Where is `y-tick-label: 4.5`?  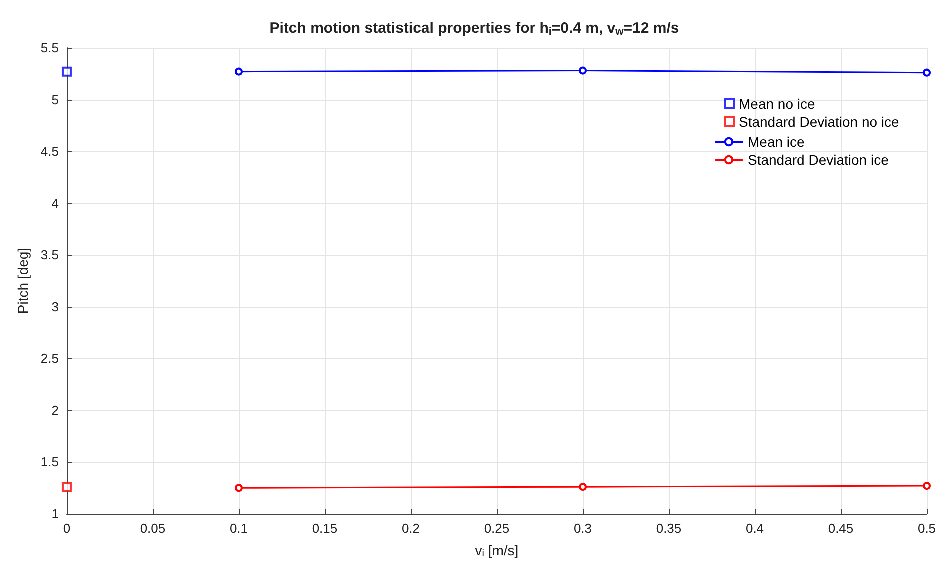
y-tick-label: 4.5 is located at coordinates (49, 152).